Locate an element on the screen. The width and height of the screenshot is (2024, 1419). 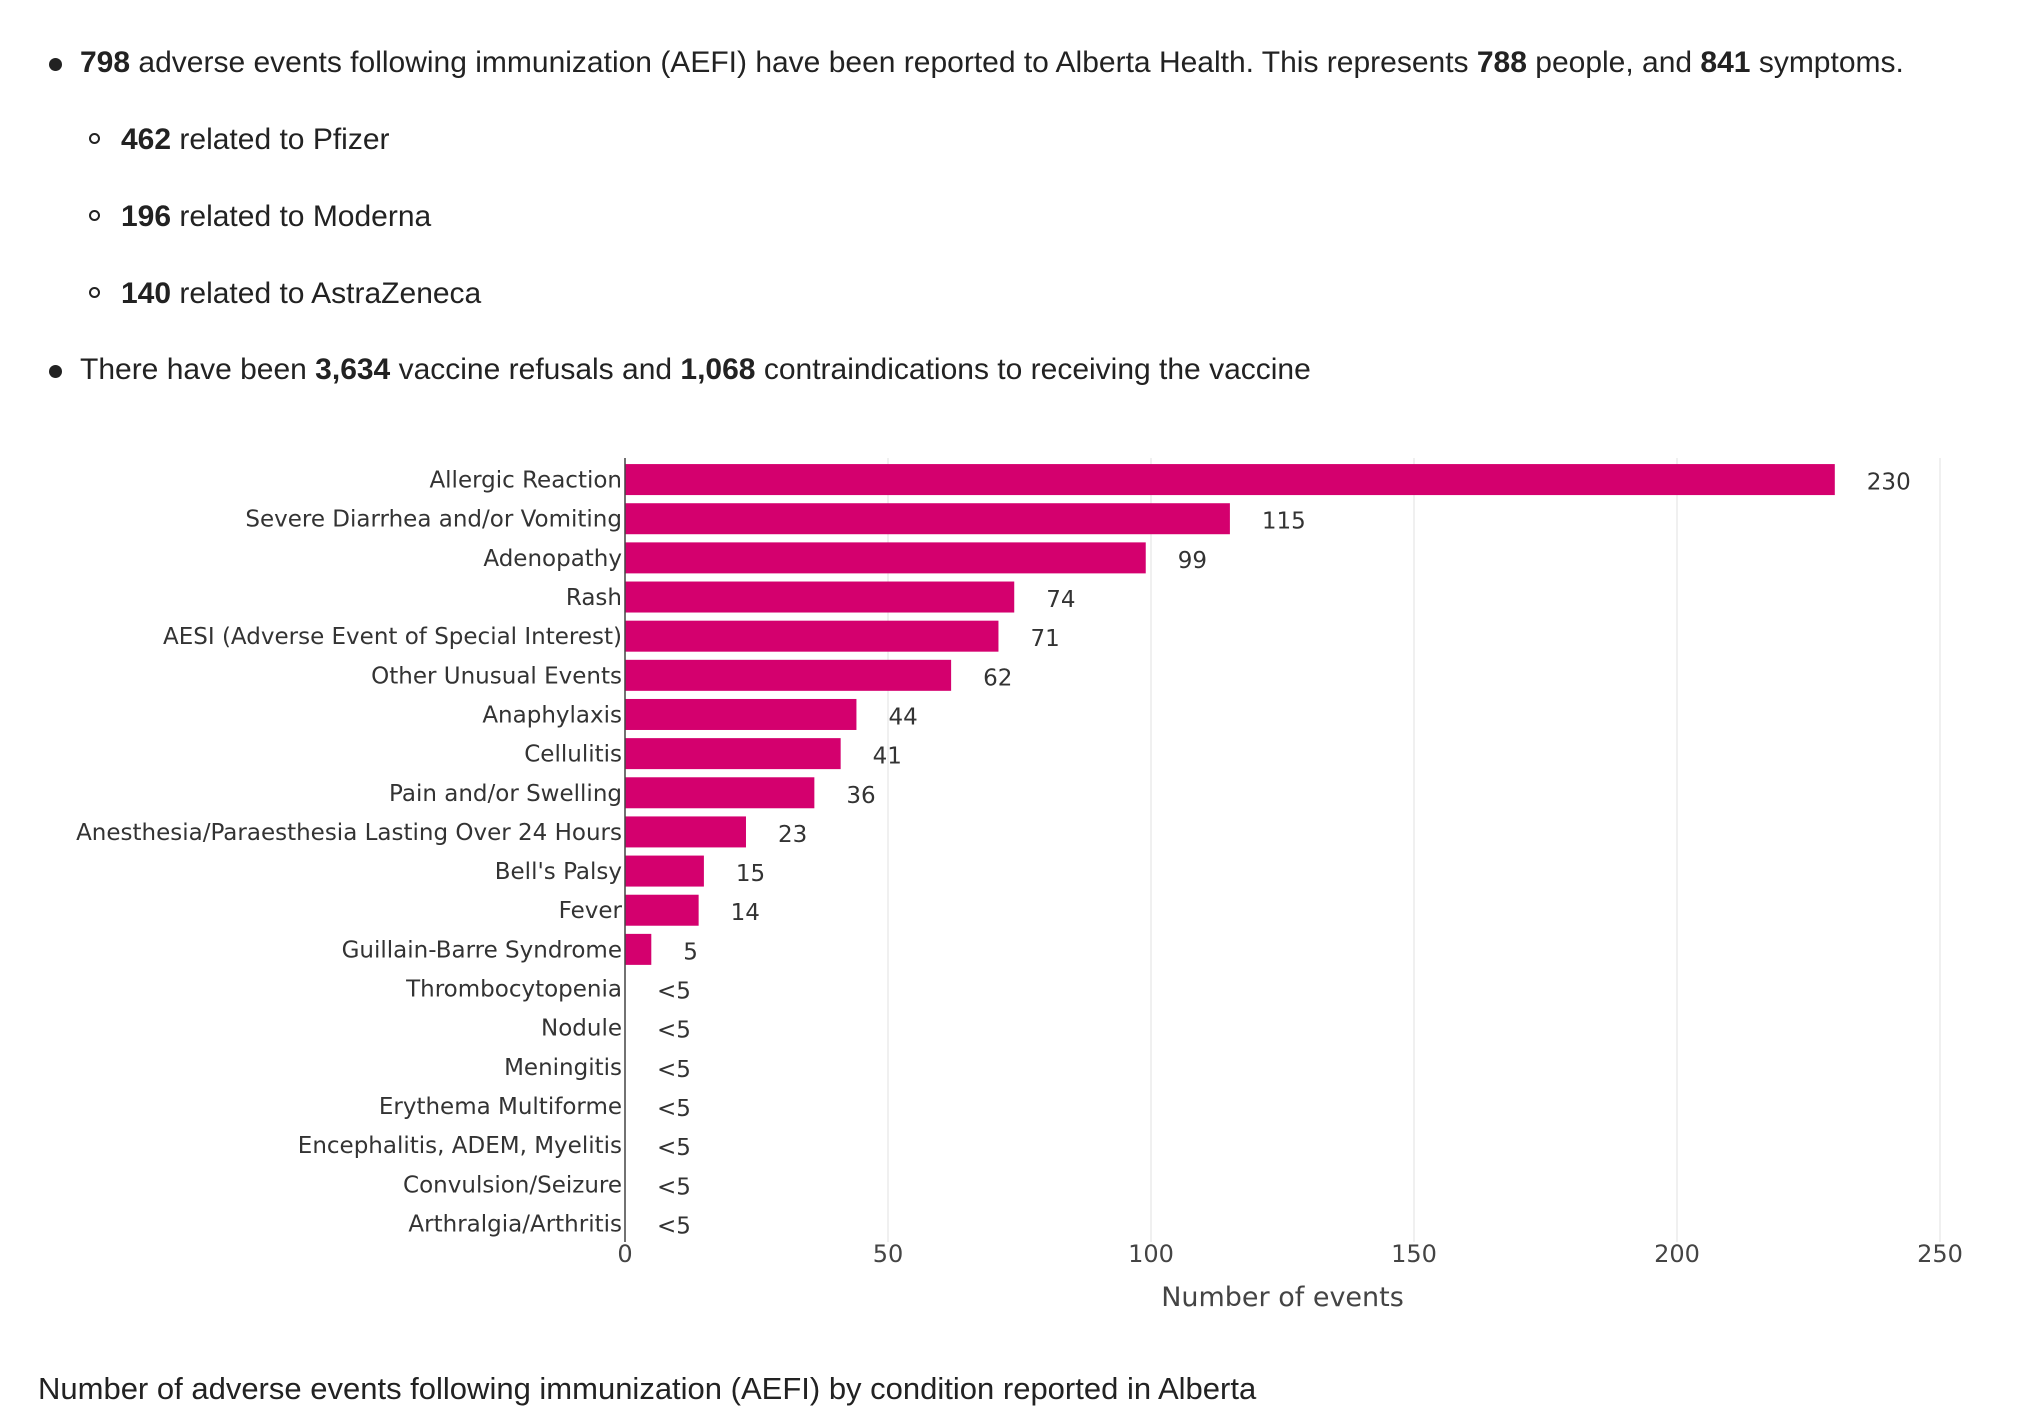
pfizer-item: 462 related to Pfizer is located at coordinates (255, 139).